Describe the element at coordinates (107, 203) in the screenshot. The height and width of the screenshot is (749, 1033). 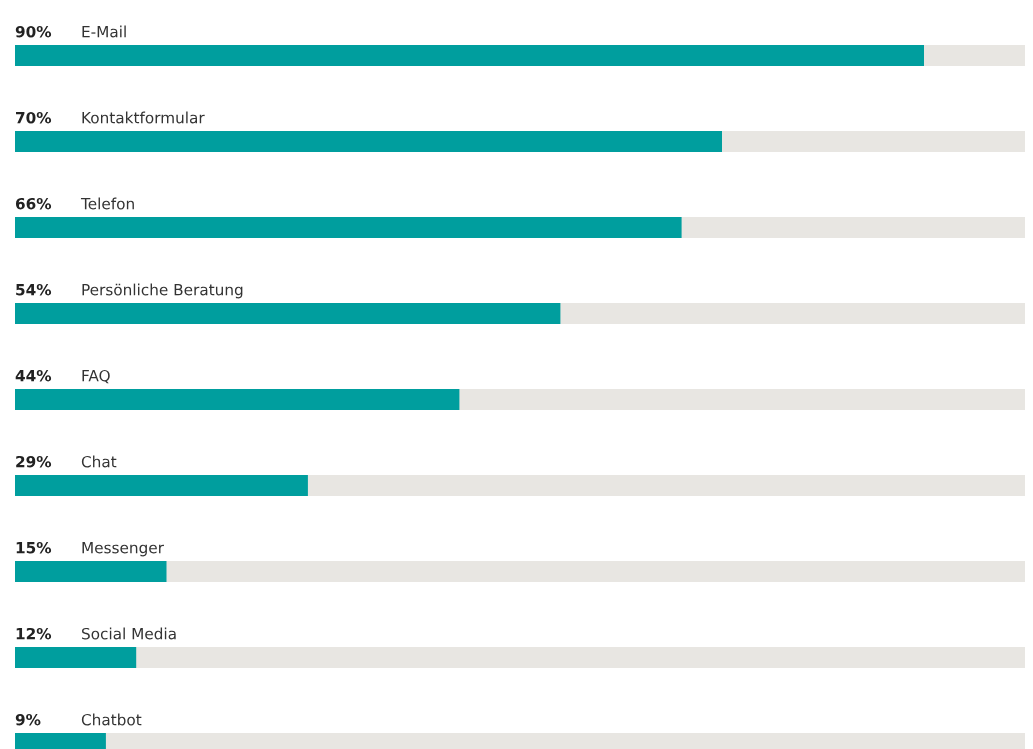
I see `y-tick-label: Telefon` at that location.